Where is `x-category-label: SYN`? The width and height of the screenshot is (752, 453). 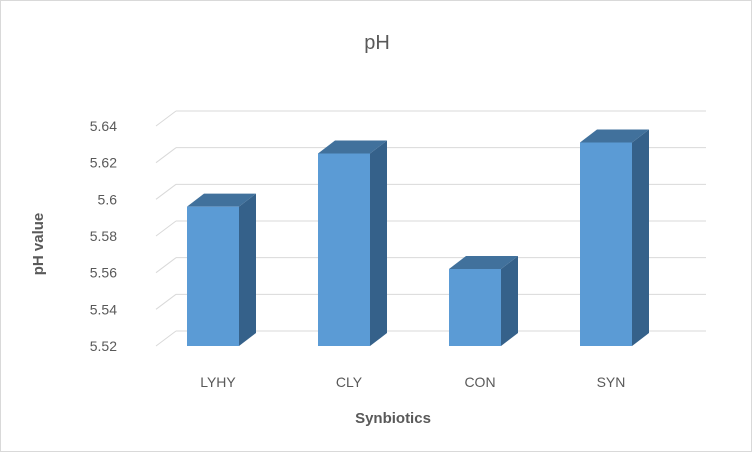 x-category-label: SYN is located at coordinates (611, 382).